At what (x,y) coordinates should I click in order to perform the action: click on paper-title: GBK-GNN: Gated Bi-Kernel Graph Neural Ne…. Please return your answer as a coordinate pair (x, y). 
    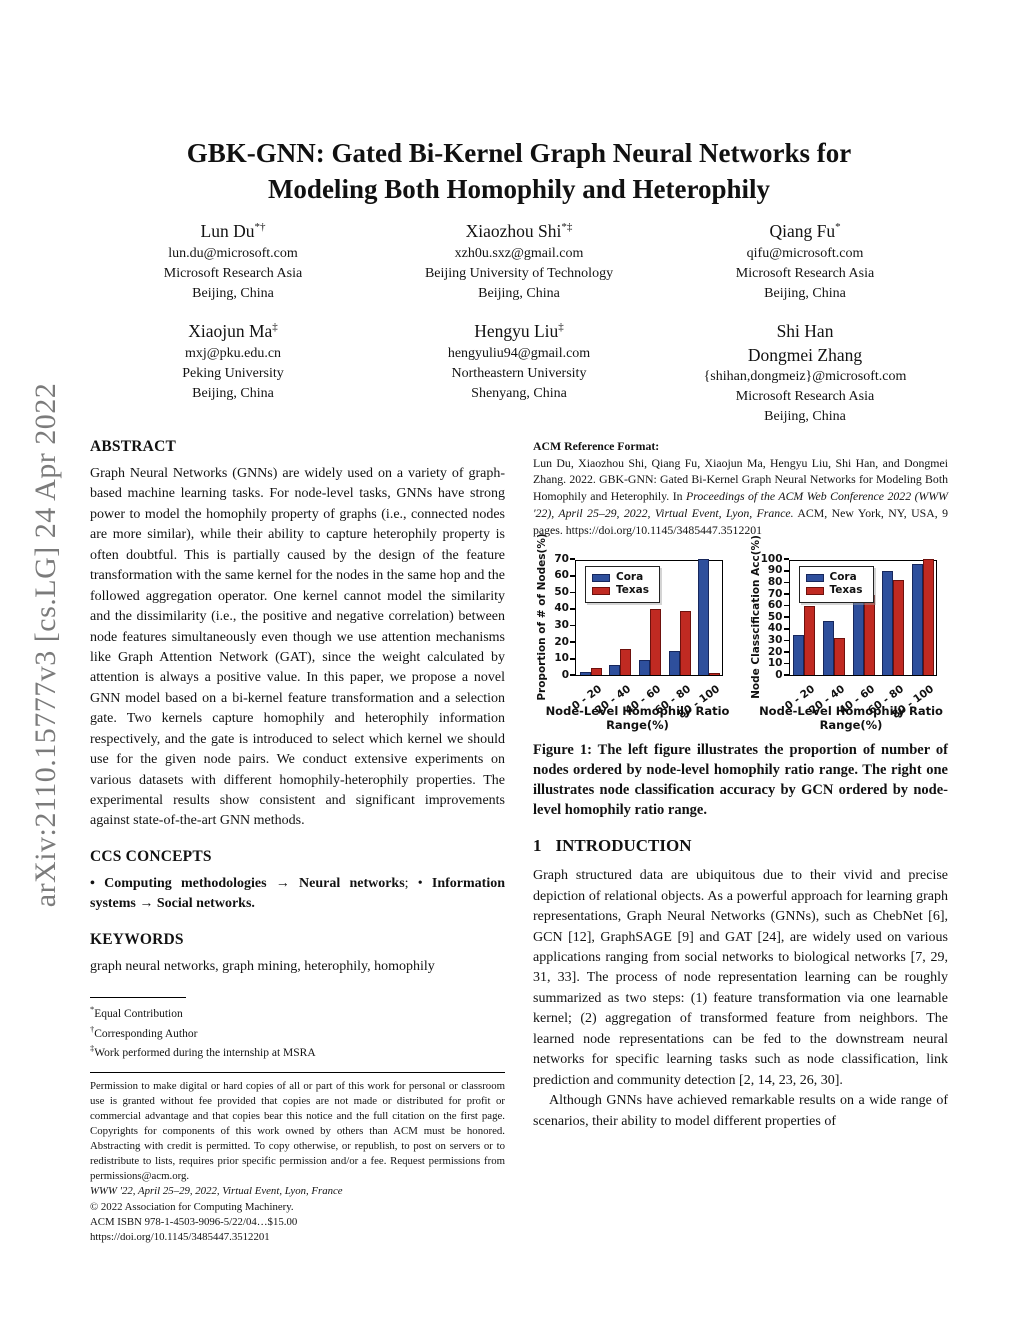
    Looking at the image, I should click on (519, 172).